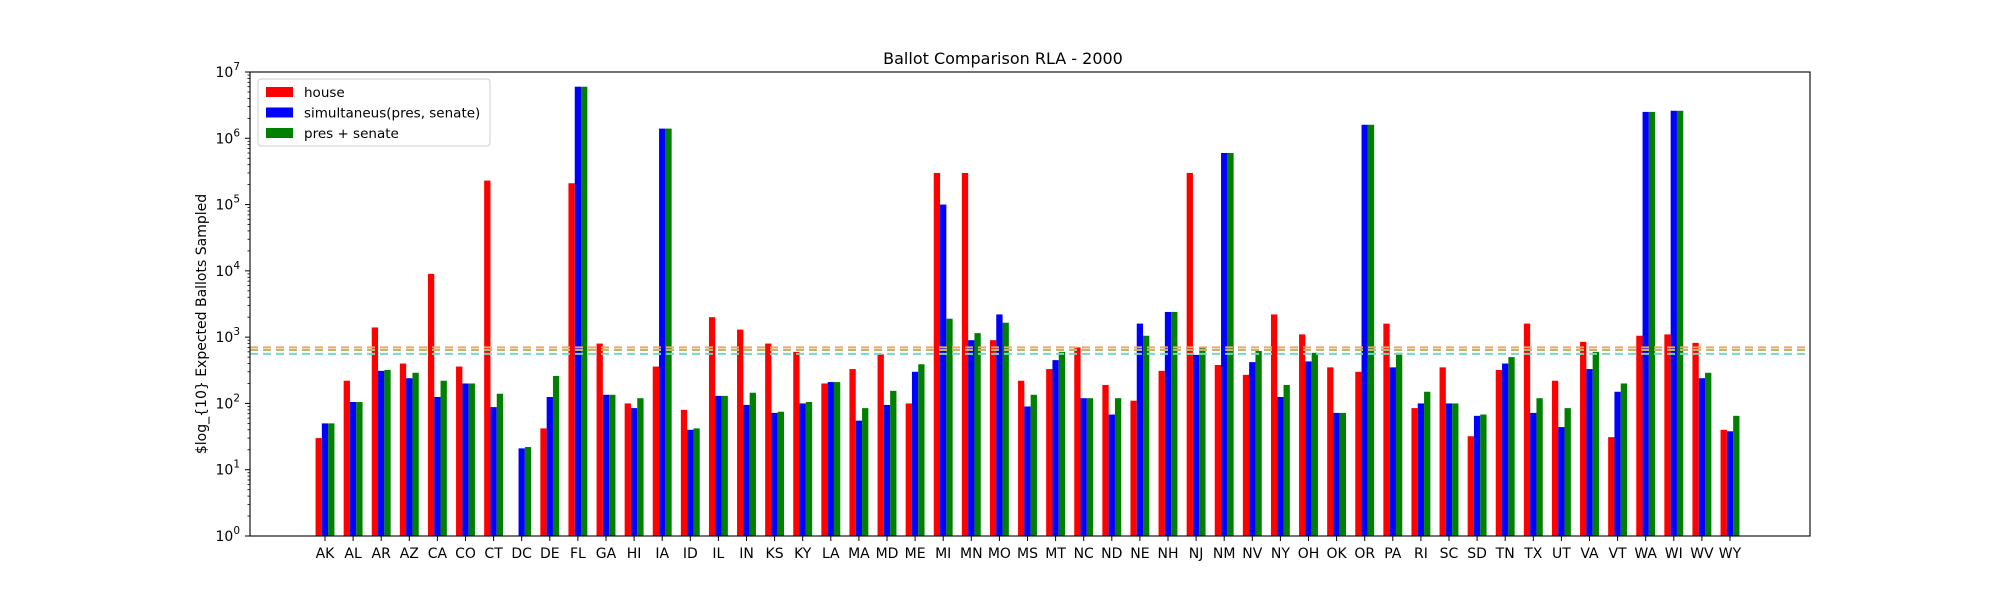 The width and height of the screenshot is (2000, 600). I want to click on legend-frame, so click(374, 112).